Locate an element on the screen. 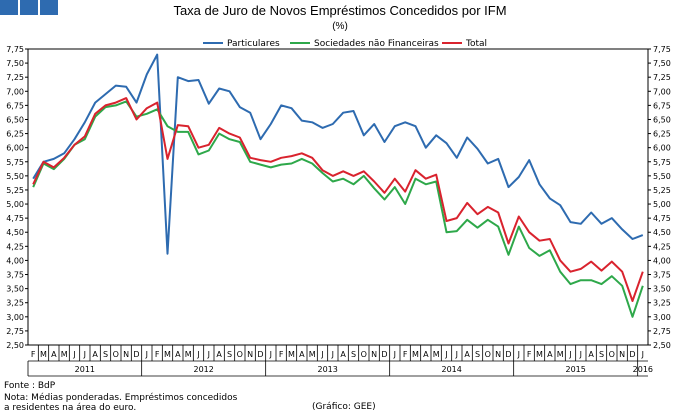 Image resolution: width=680 pixels, height=416 pixels. y-tick-label-right: 3,25 is located at coordinates (662, 303).